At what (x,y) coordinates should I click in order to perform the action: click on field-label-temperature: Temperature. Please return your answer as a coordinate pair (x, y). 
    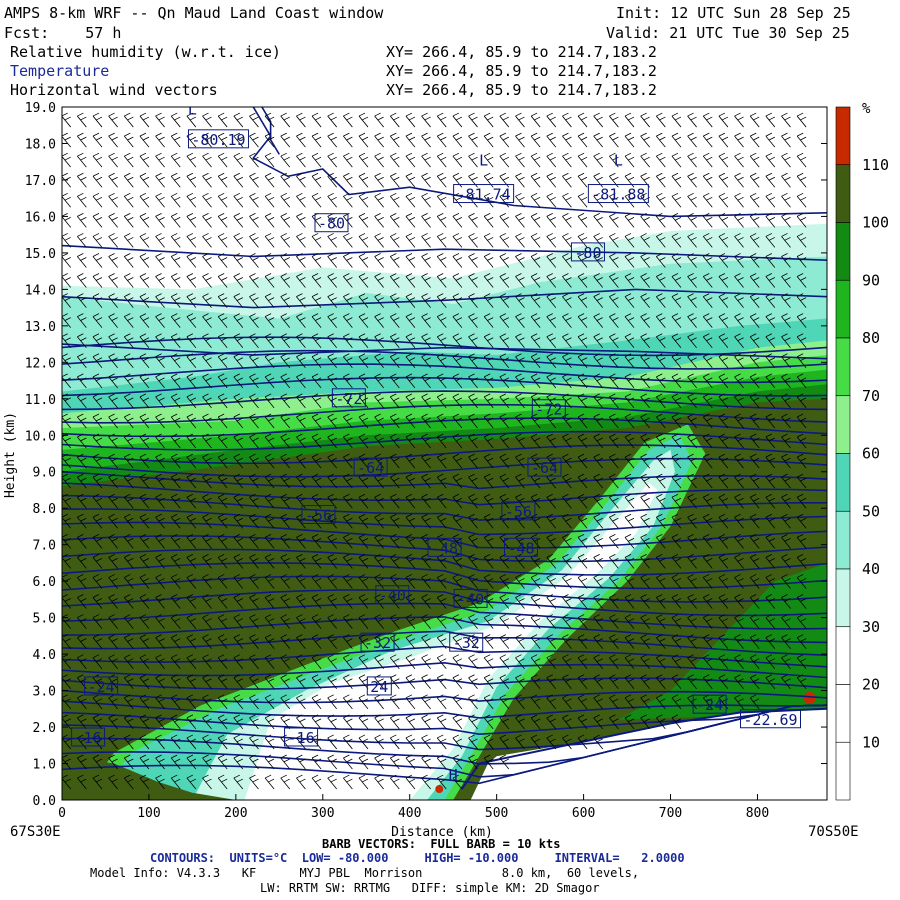
    Looking at the image, I should click on (60, 71).